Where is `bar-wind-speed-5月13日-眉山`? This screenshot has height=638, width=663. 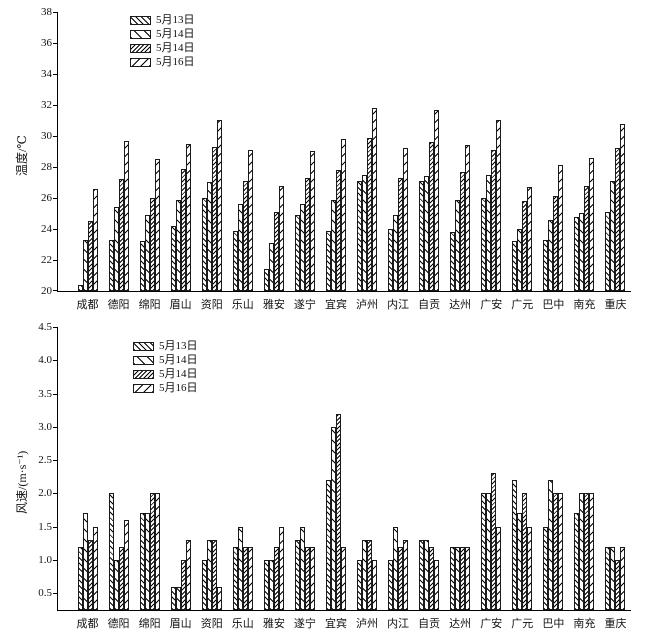 bar-wind-speed-5月13日-眉山 is located at coordinates (173, 598).